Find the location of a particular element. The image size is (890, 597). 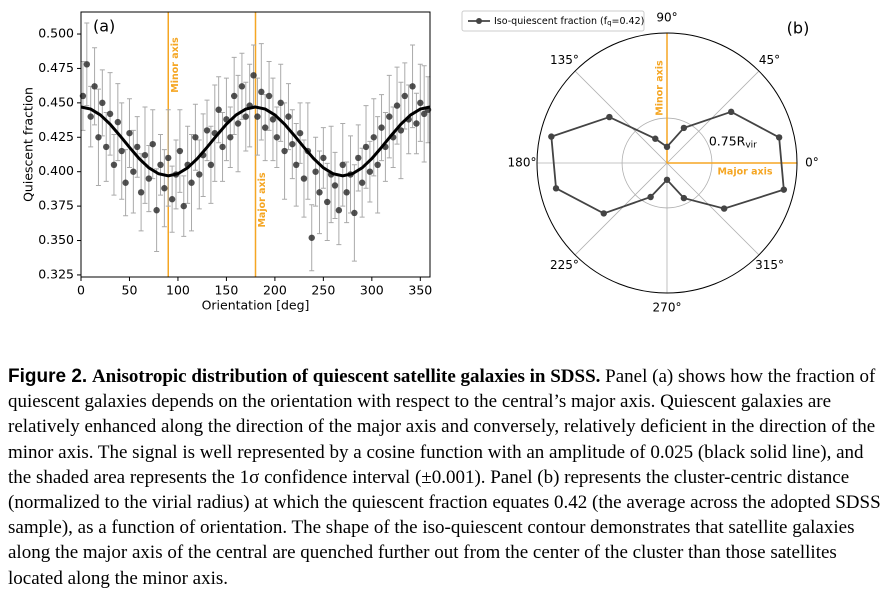

x-tick-label: 150 is located at coordinates (226, 290).